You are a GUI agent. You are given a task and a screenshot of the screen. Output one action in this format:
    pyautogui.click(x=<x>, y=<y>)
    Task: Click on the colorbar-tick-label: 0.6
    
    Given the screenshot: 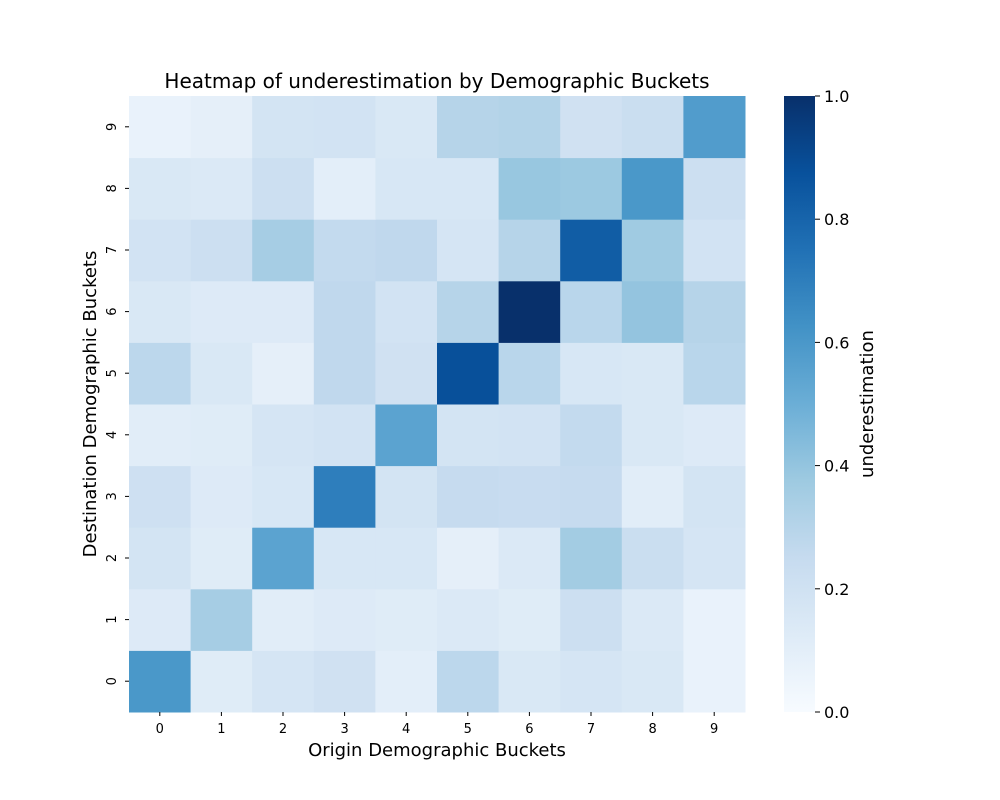 What is the action you would take?
    pyautogui.click(x=836, y=342)
    